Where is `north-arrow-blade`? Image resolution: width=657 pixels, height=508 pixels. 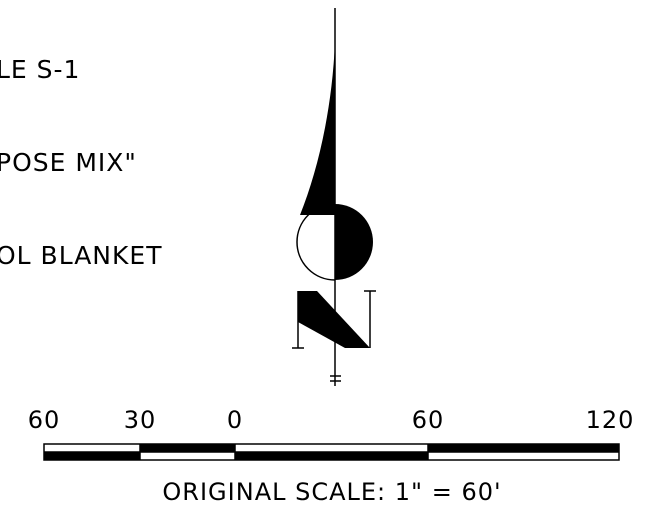 north-arrow-blade is located at coordinates (317, 128).